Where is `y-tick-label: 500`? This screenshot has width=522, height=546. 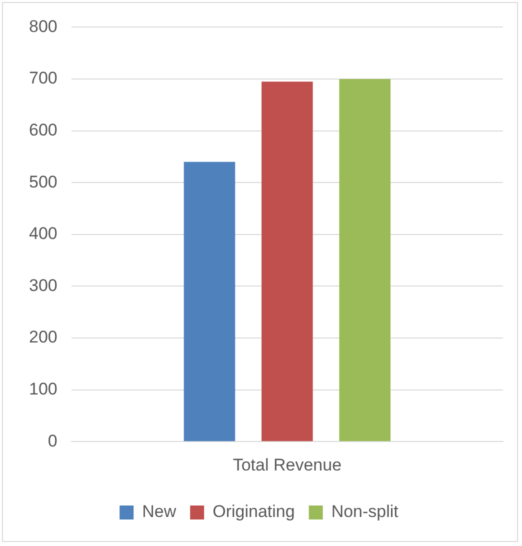
y-tick-label: 500 is located at coordinates (43, 182).